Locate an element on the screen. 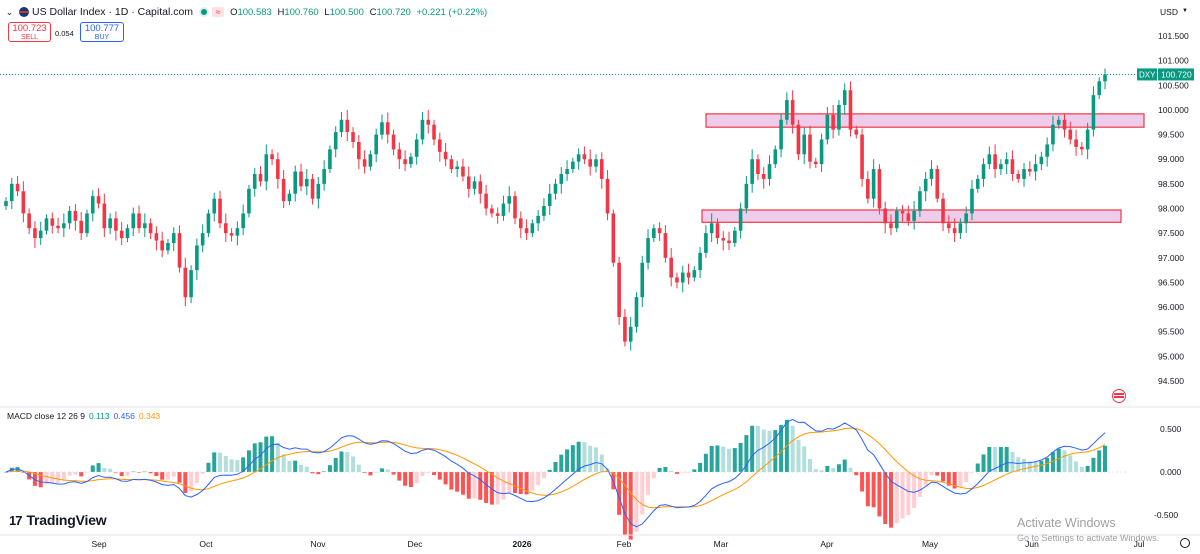  buy-label: BUY is located at coordinates (102, 37).